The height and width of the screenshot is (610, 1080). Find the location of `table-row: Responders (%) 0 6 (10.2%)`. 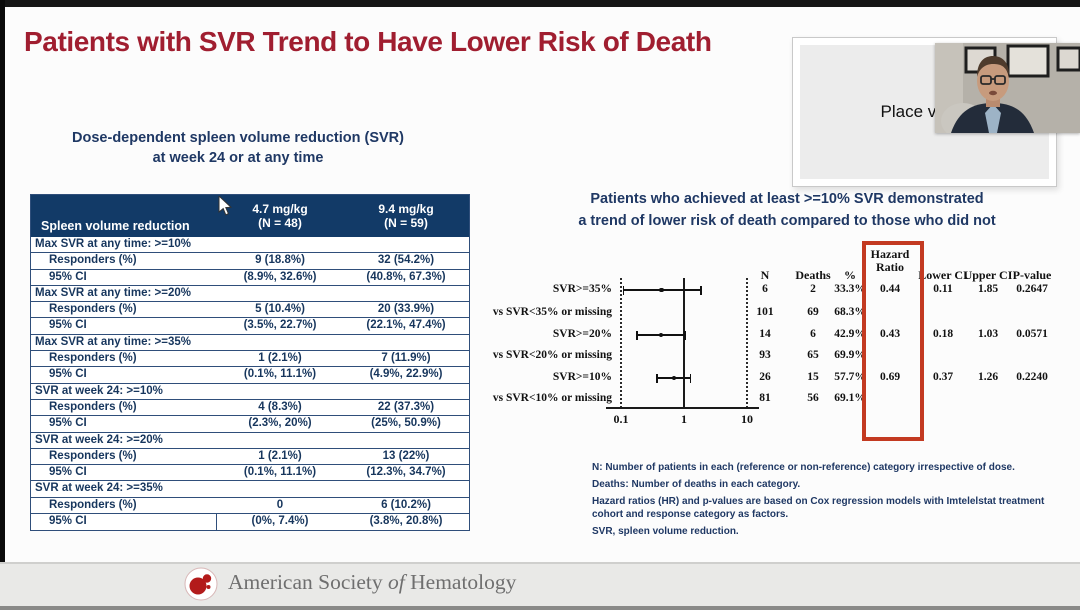

table-row: Responders (%) 0 6 (10.2%) is located at coordinates (250, 506).